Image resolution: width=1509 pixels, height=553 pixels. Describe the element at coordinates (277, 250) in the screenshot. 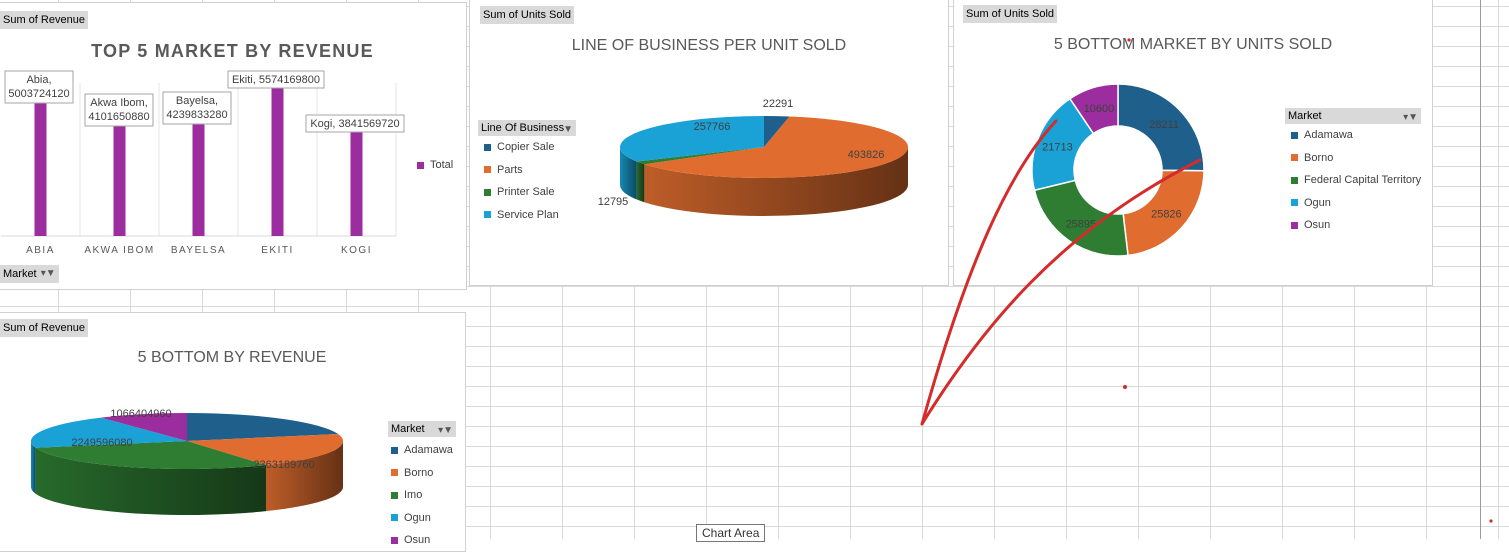

I see `x-tick-label: EKITI` at that location.